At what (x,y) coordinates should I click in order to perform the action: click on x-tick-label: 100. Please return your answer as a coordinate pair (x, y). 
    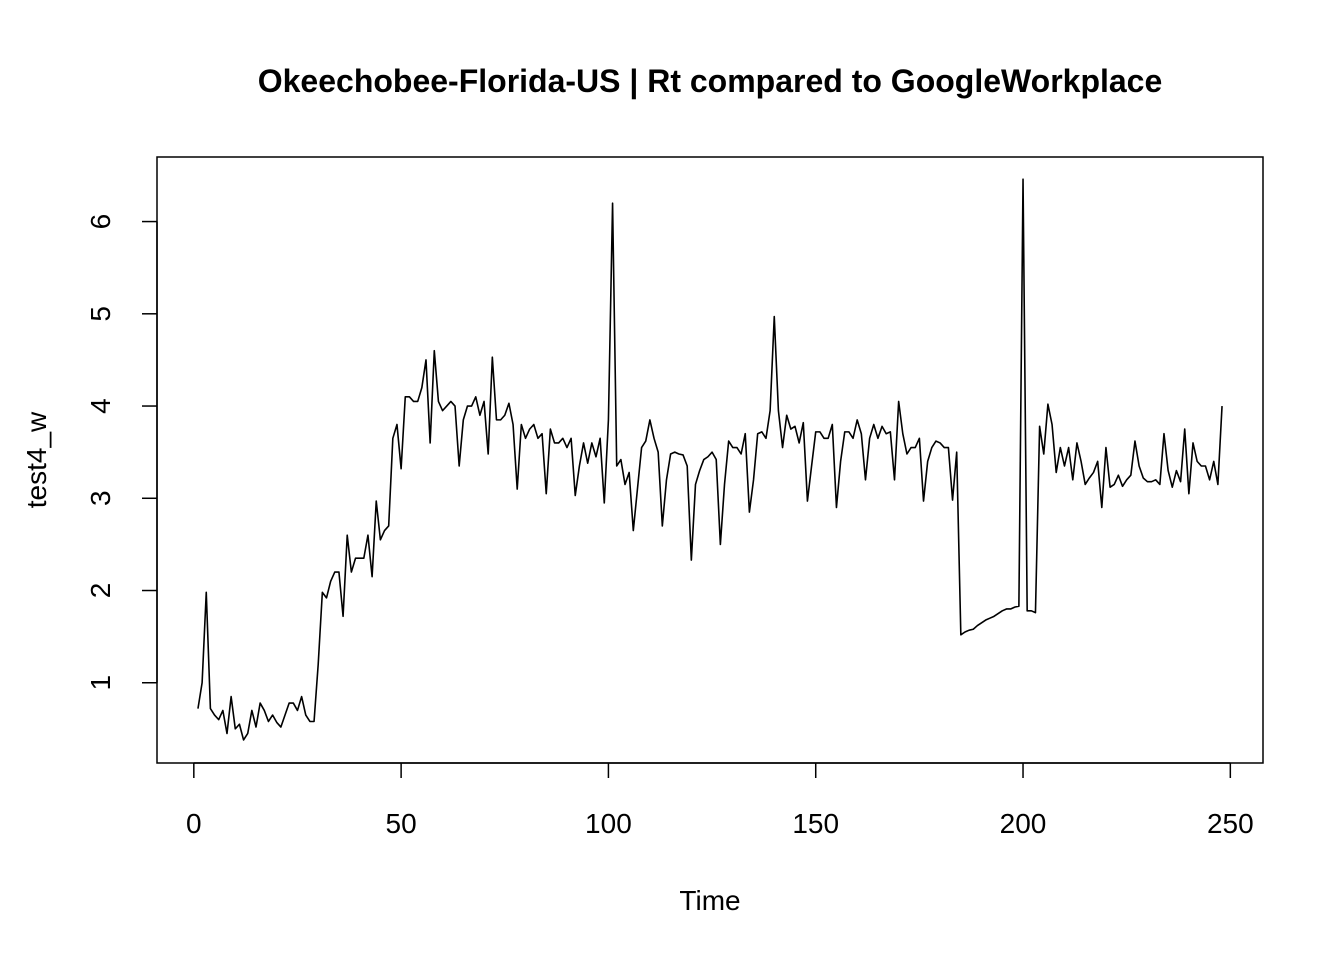
    Looking at the image, I should click on (608, 823).